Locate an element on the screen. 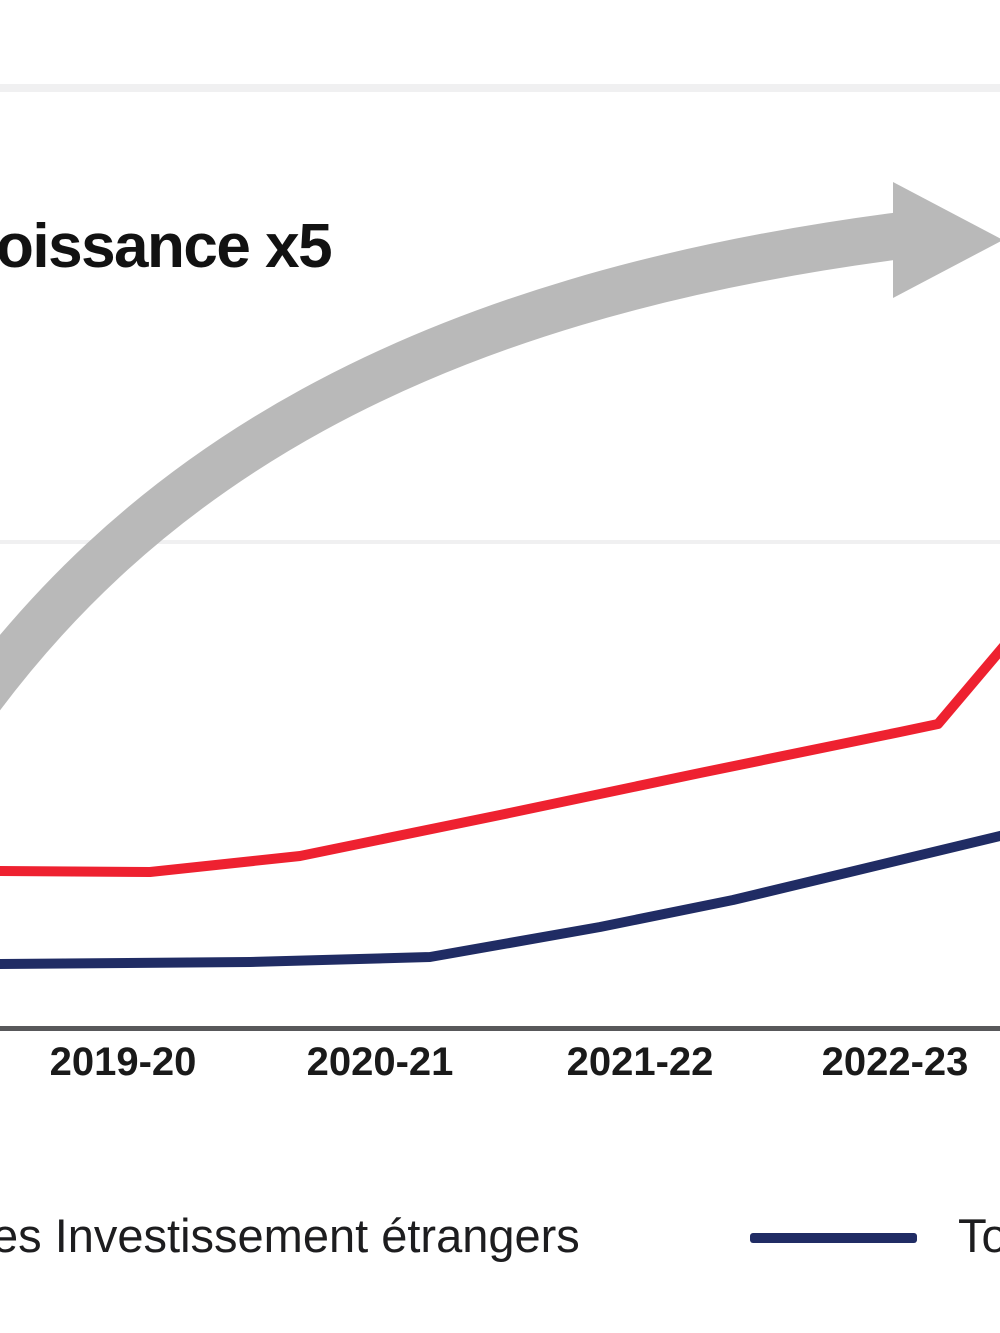  gridline-top is located at coordinates (500, 88).